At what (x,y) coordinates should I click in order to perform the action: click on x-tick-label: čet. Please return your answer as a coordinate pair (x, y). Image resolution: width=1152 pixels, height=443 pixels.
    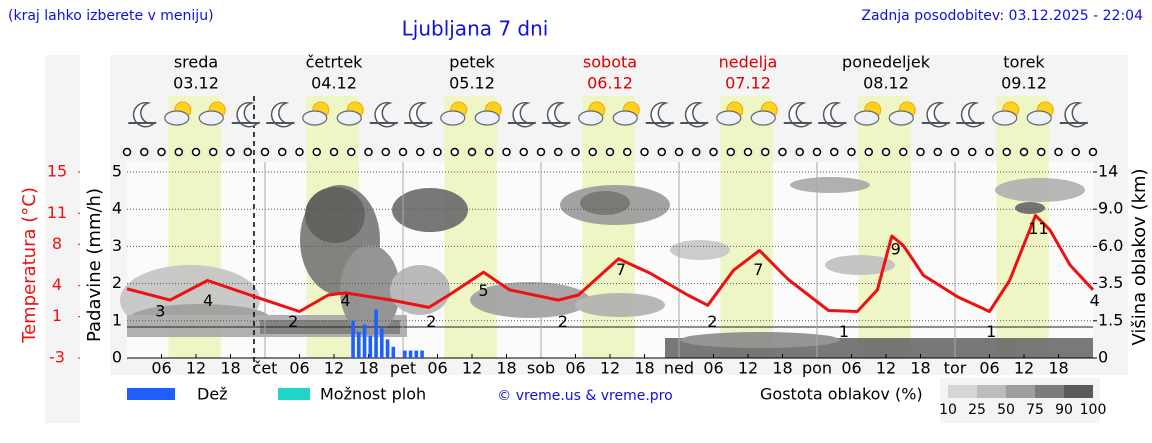
    Looking at the image, I should click on (265, 368).